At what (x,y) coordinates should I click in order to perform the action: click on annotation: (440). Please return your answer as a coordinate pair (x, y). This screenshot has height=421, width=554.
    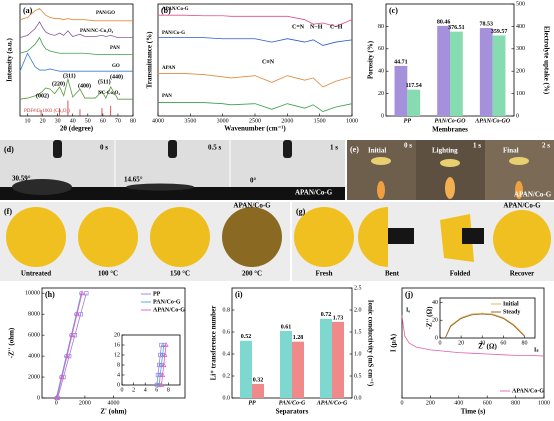
    Looking at the image, I should click on (116, 76).